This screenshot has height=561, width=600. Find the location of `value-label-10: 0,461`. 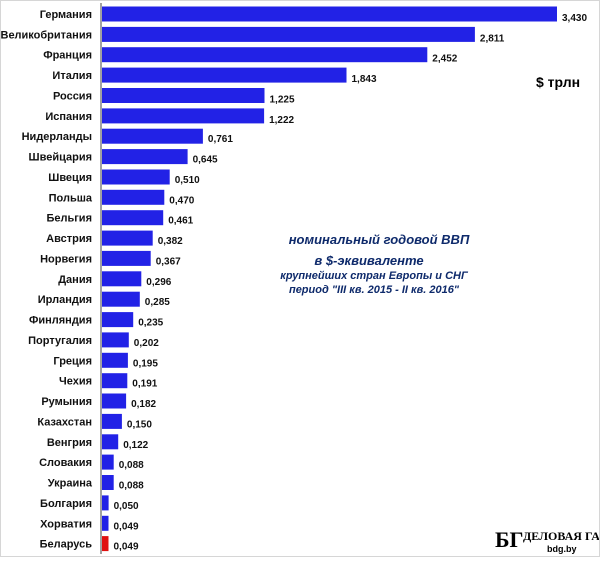

value-label-10: 0,461 is located at coordinates (180, 221).